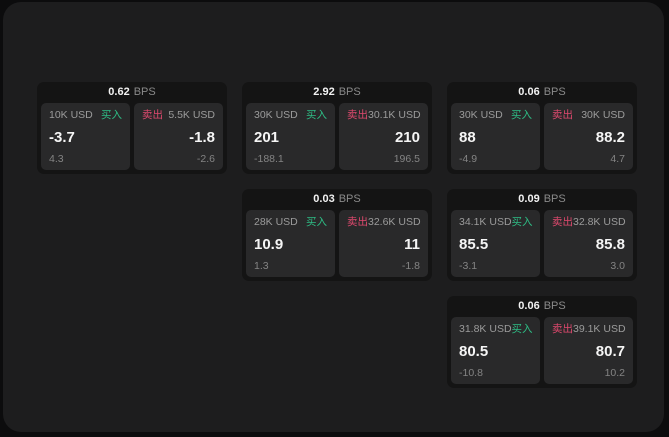 This screenshot has height=437, width=669. Describe the element at coordinates (324, 199) in the screenshot. I see `bps-value: 0.03` at that location.